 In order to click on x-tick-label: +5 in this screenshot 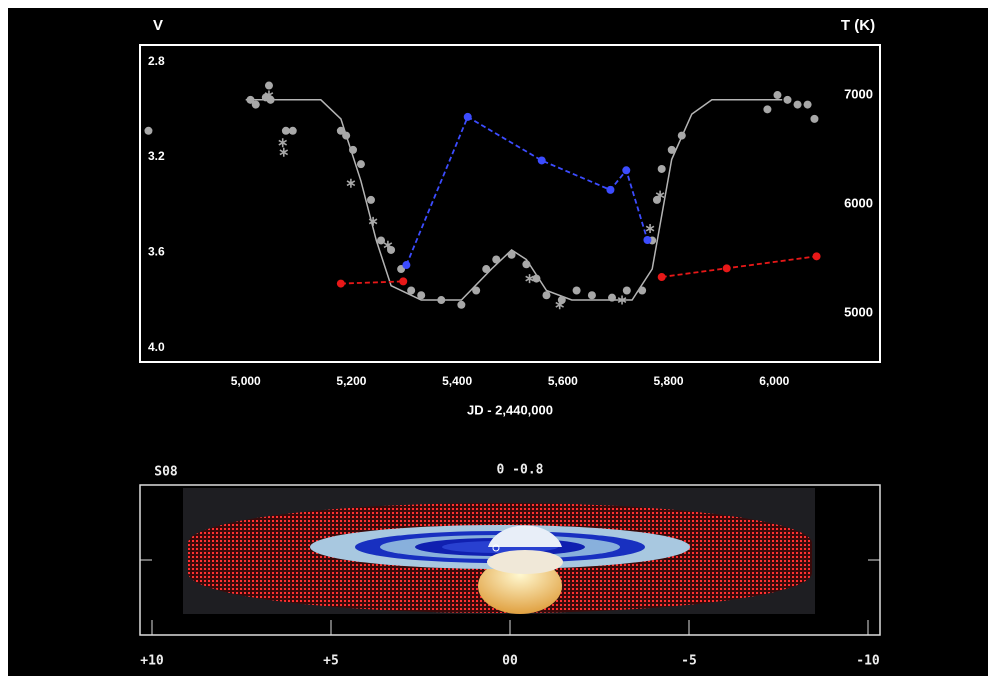, I will do `click(331, 661)`.